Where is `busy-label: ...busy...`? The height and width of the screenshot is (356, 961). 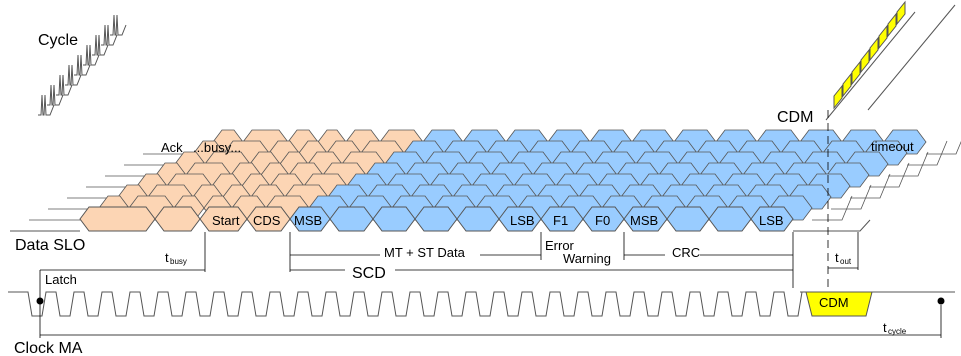
busy-label: ...busy... is located at coordinates (217, 147).